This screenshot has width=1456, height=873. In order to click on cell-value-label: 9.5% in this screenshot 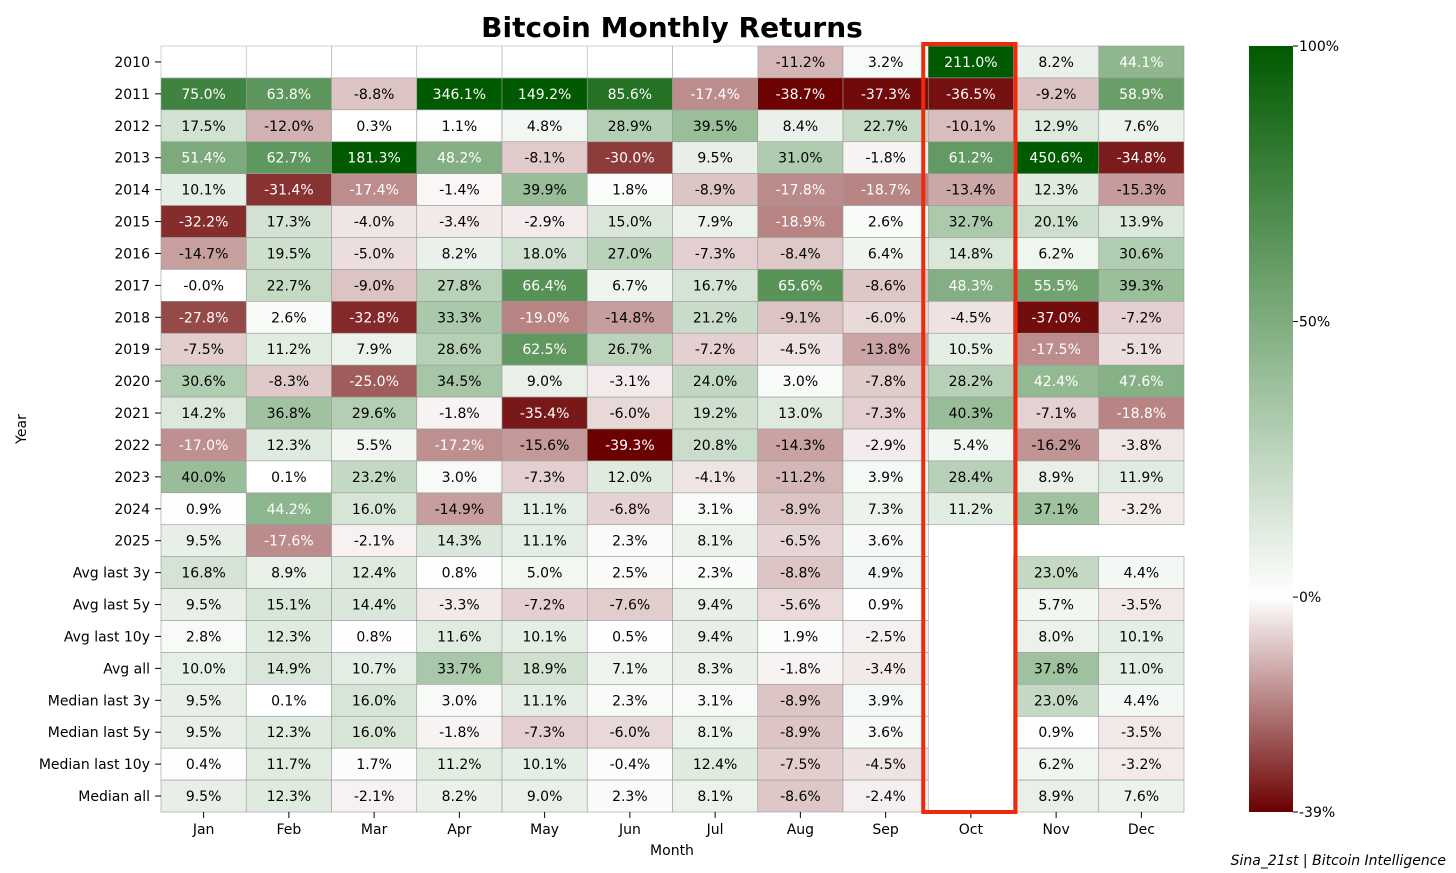, I will do `click(204, 542)`.